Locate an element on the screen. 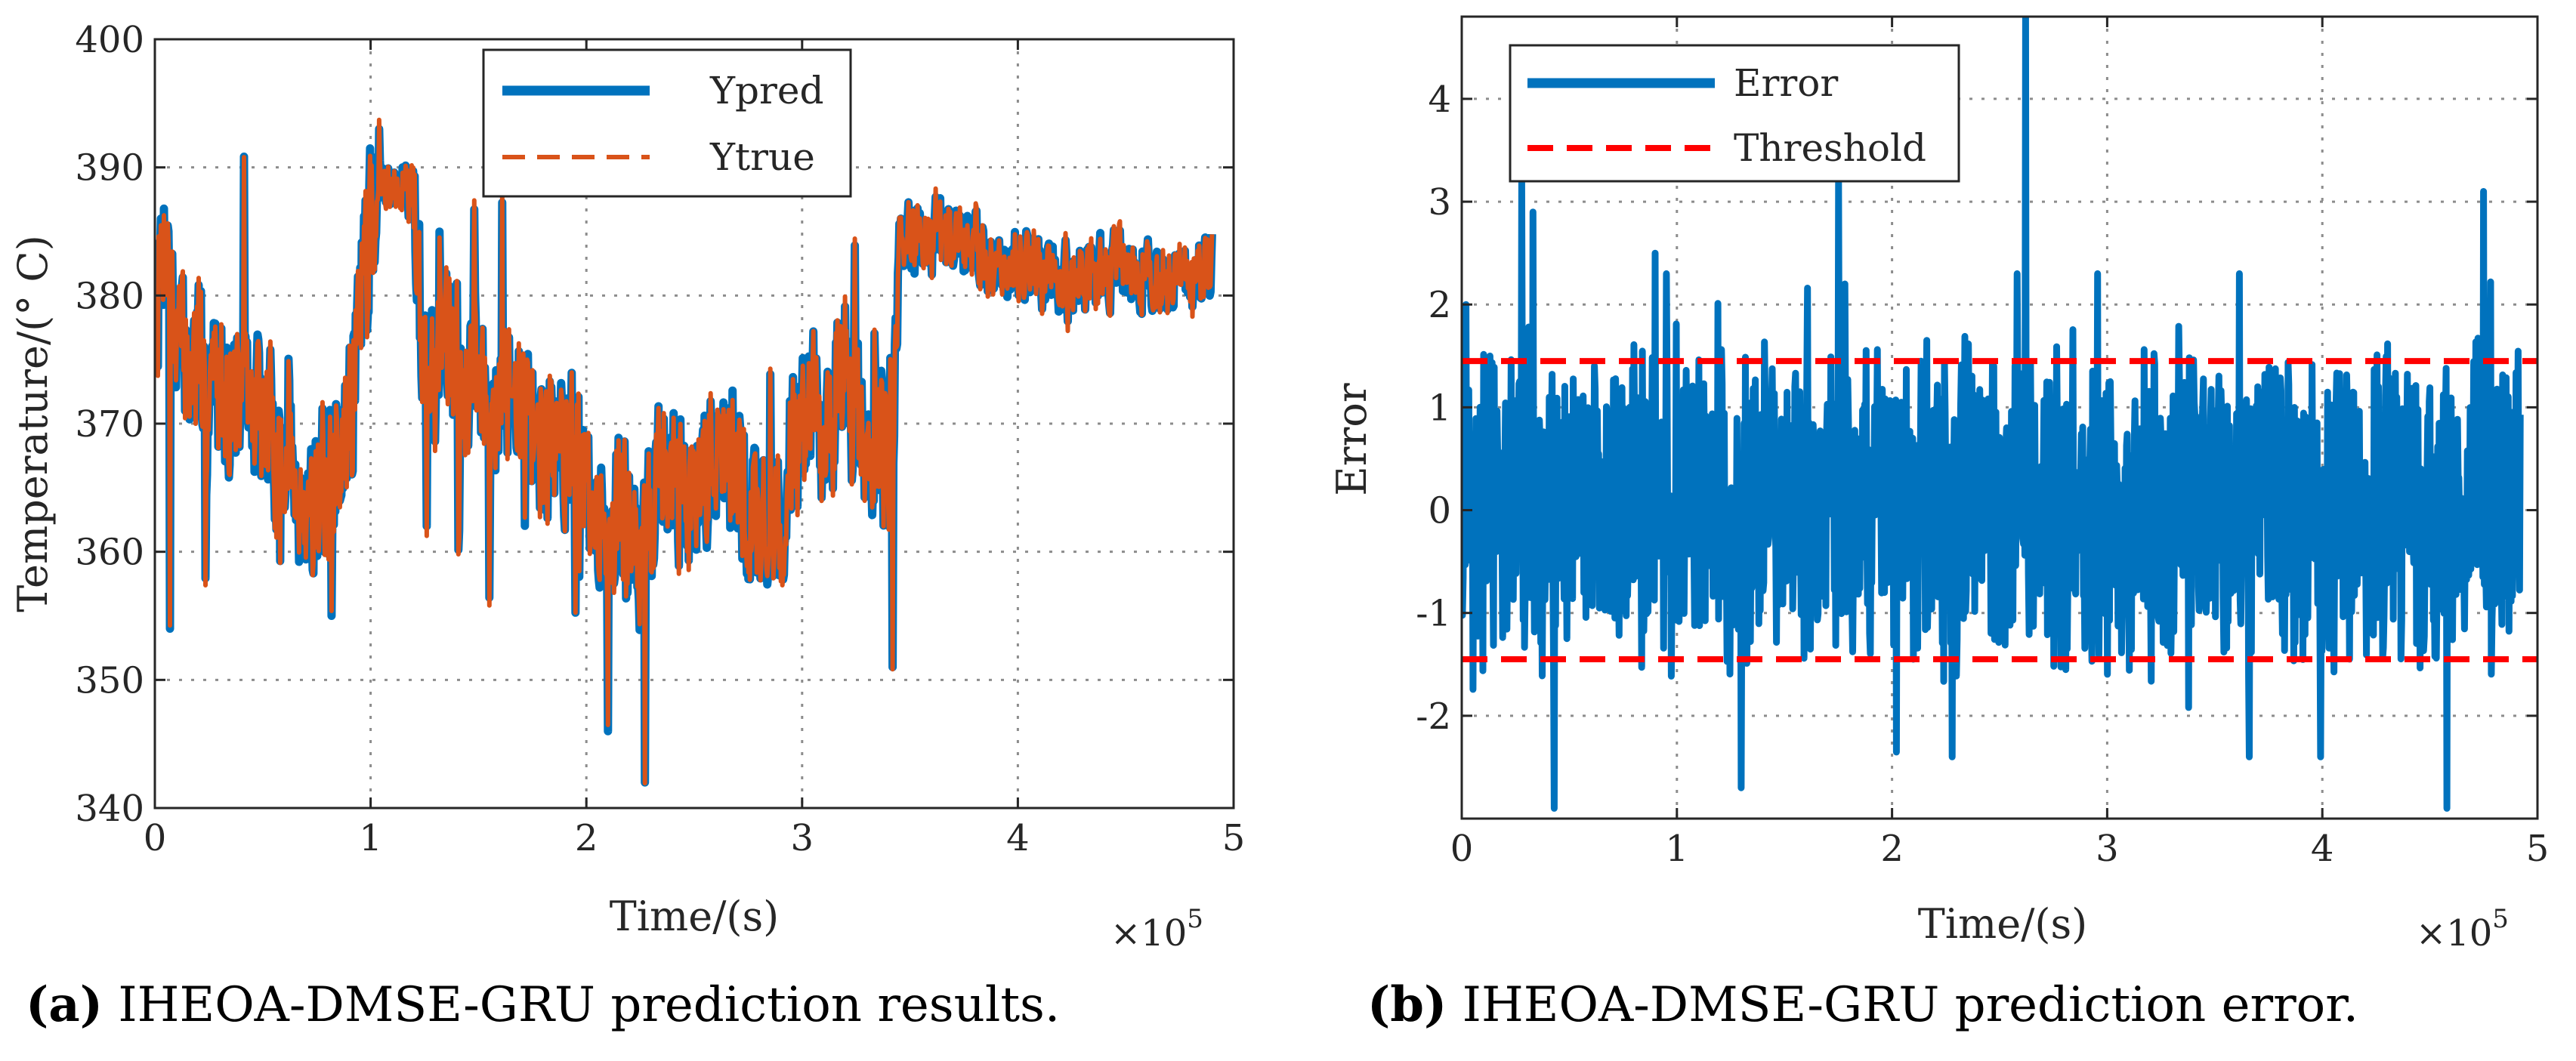 This screenshot has width=2576, height=1061. caption-a: (a) IHEOA-DMSE-GRU prediction results. is located at coordinates (543, 1004).